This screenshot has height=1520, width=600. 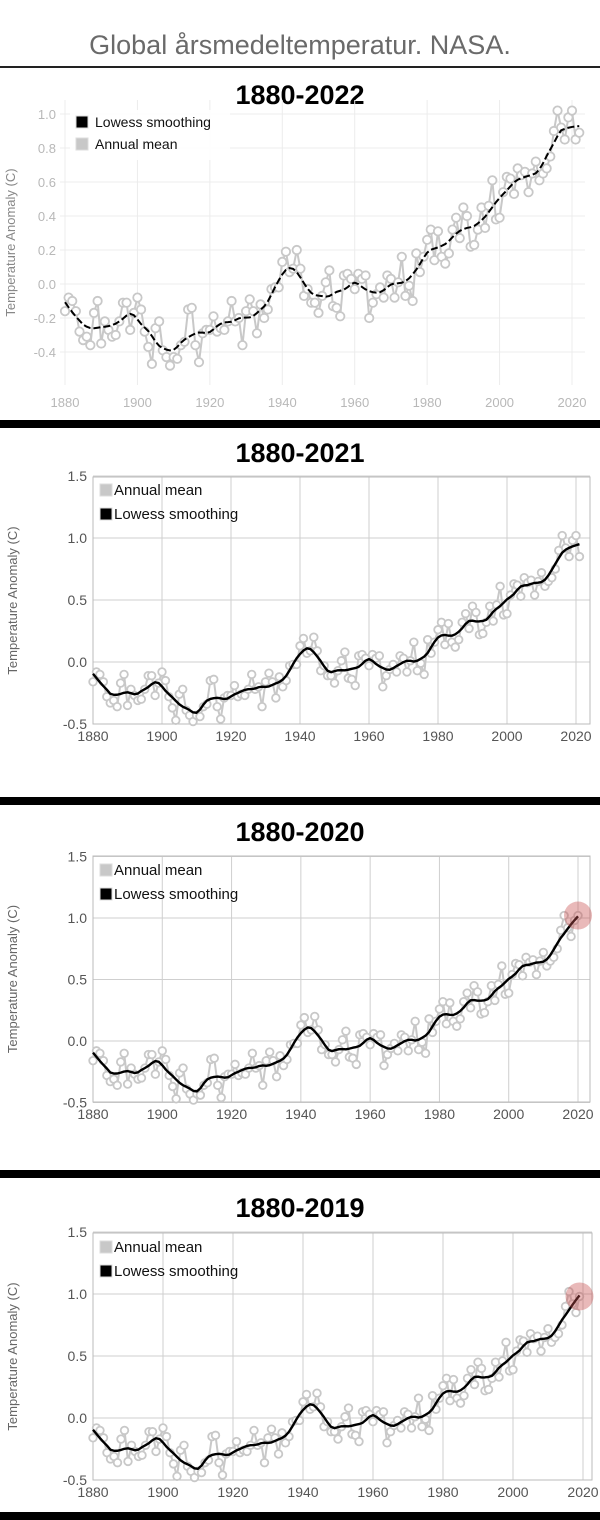 What do you see at coordinates (300, 95) in the screenshot?
I see `chart-title-2022: 1880-2022` at bounding box center [300, 95].